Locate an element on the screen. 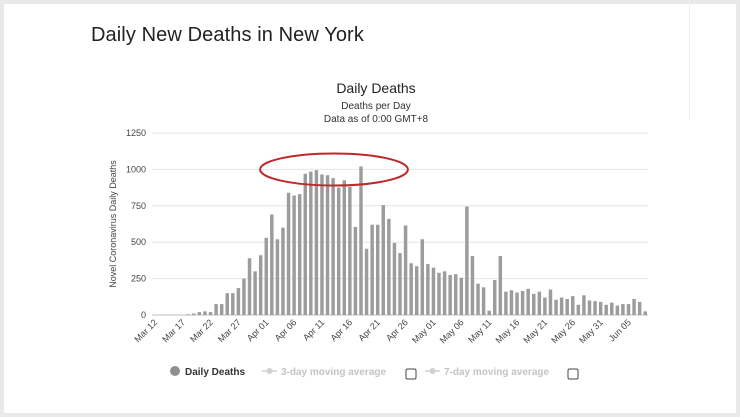  legend-item-3-day-average: 3-day moving average is located at coordinates (324, 372).